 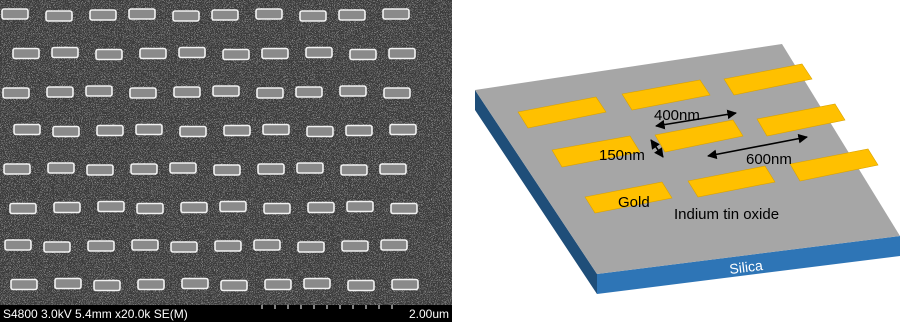 I want to click on width-dimension-arrow, so click(x=657, y=148).